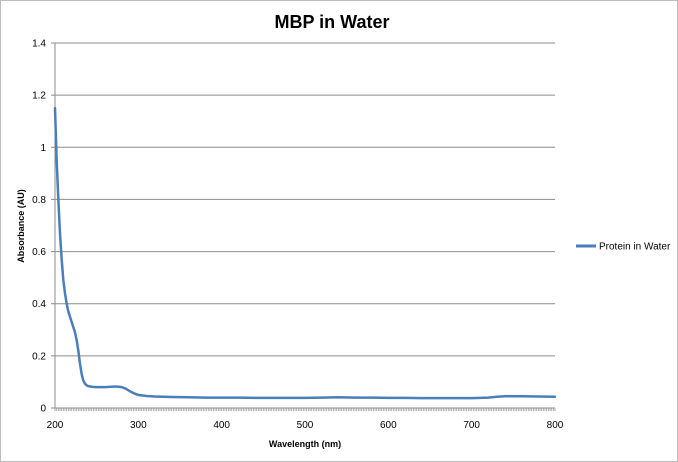 The width and height of the screenshot is (678, 462). What do you see at coordinates (55, 425) in the screenshot?
I see `x-tick-label-0: 200` at bounding box center [55, 425].